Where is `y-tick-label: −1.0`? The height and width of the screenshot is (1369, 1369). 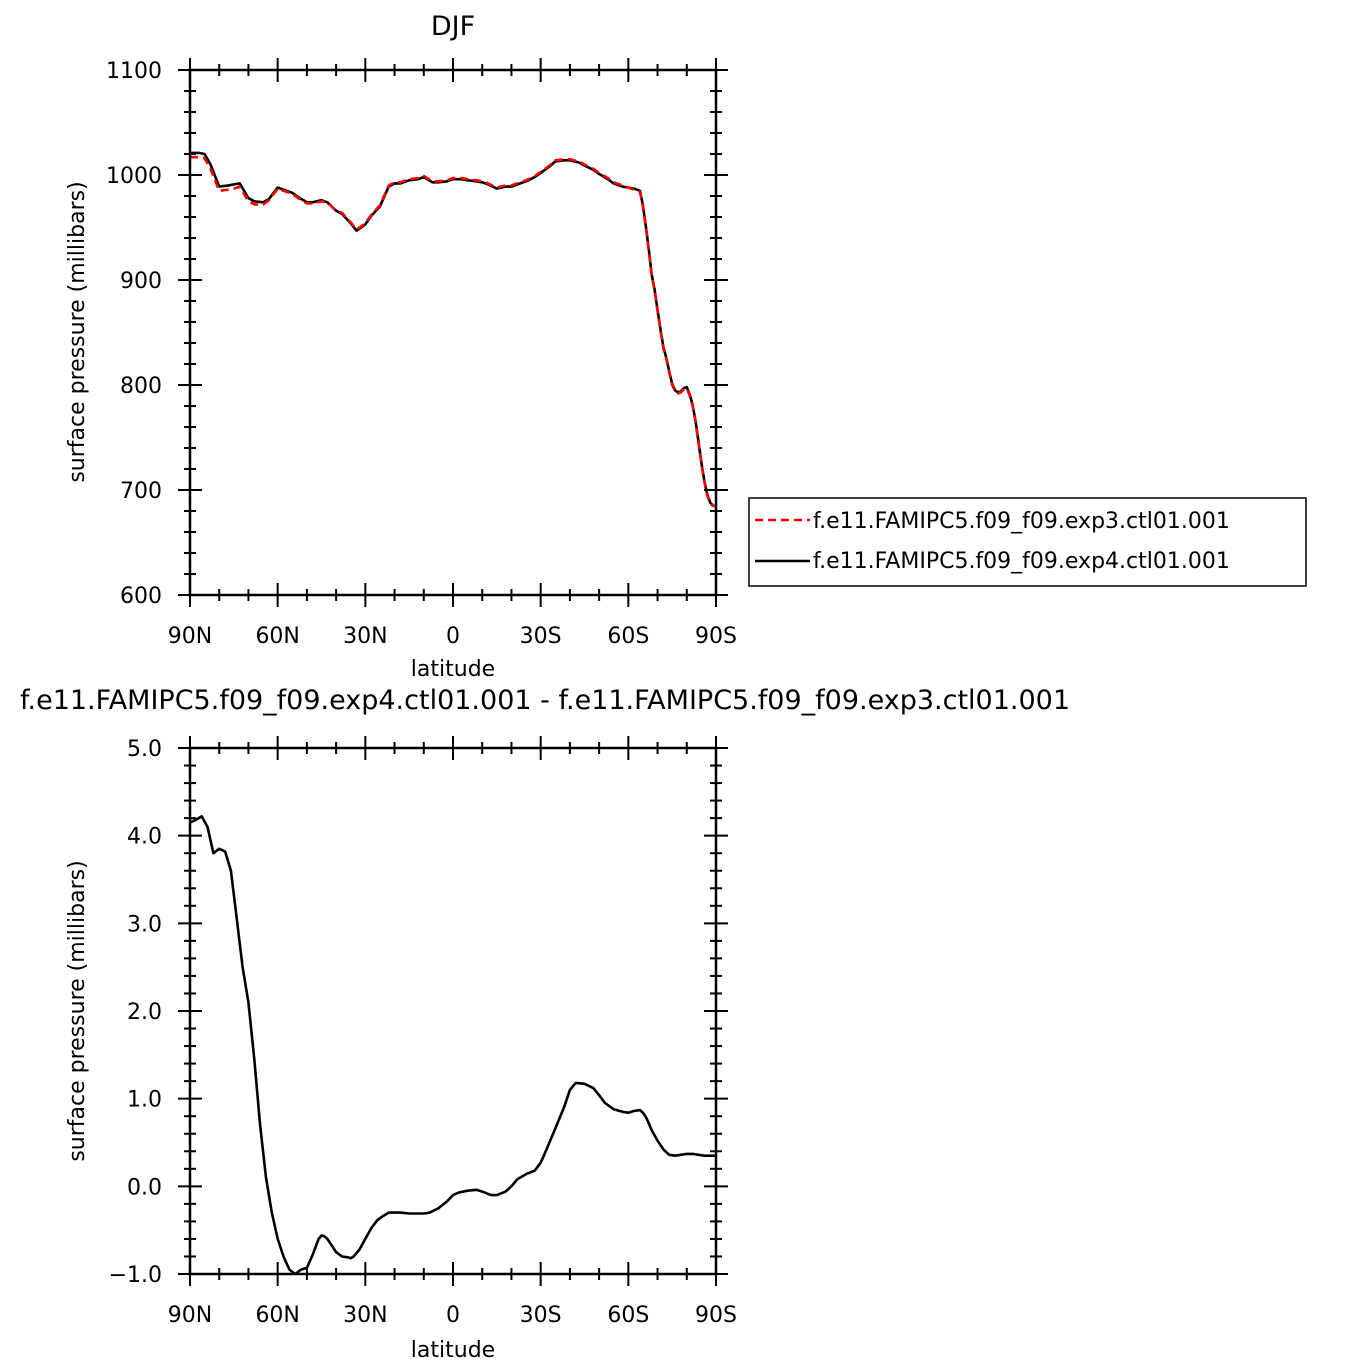
y-tick-label: −1.0 is located at coordinates (135, 1275).